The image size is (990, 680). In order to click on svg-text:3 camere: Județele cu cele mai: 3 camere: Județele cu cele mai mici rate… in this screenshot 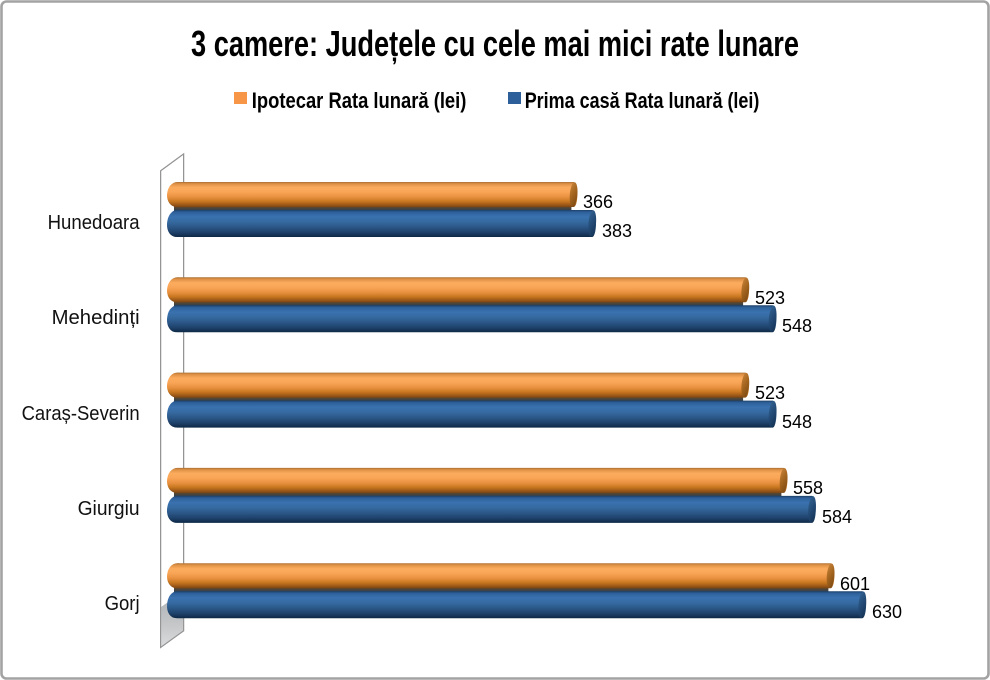, I will do `click(495, 44)`.